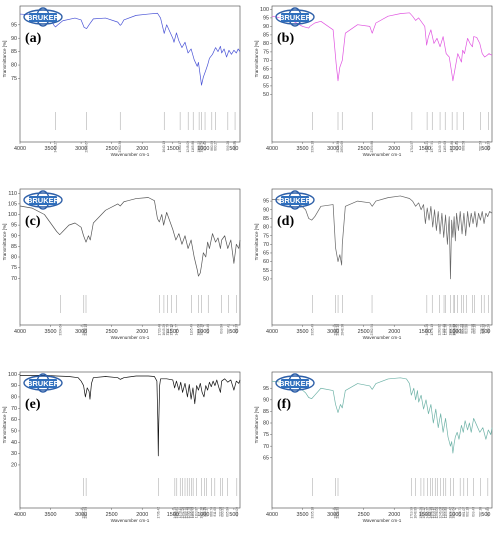 This screenshot has height=550, width=500. Describe the element at coordinates (197, 512) in the screenshot. I see `peak-label: 1110.87` at that location.